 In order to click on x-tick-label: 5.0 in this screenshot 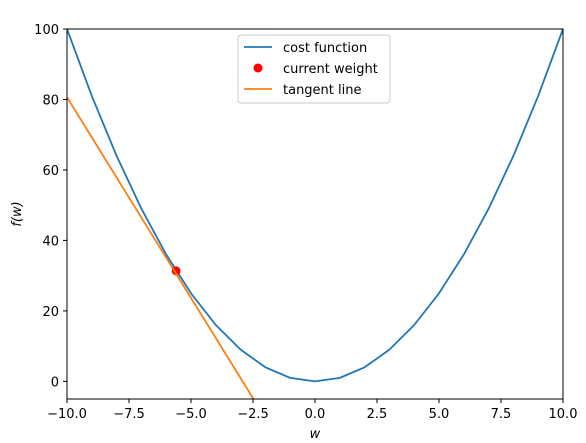, I will do `click(439, 414)`.